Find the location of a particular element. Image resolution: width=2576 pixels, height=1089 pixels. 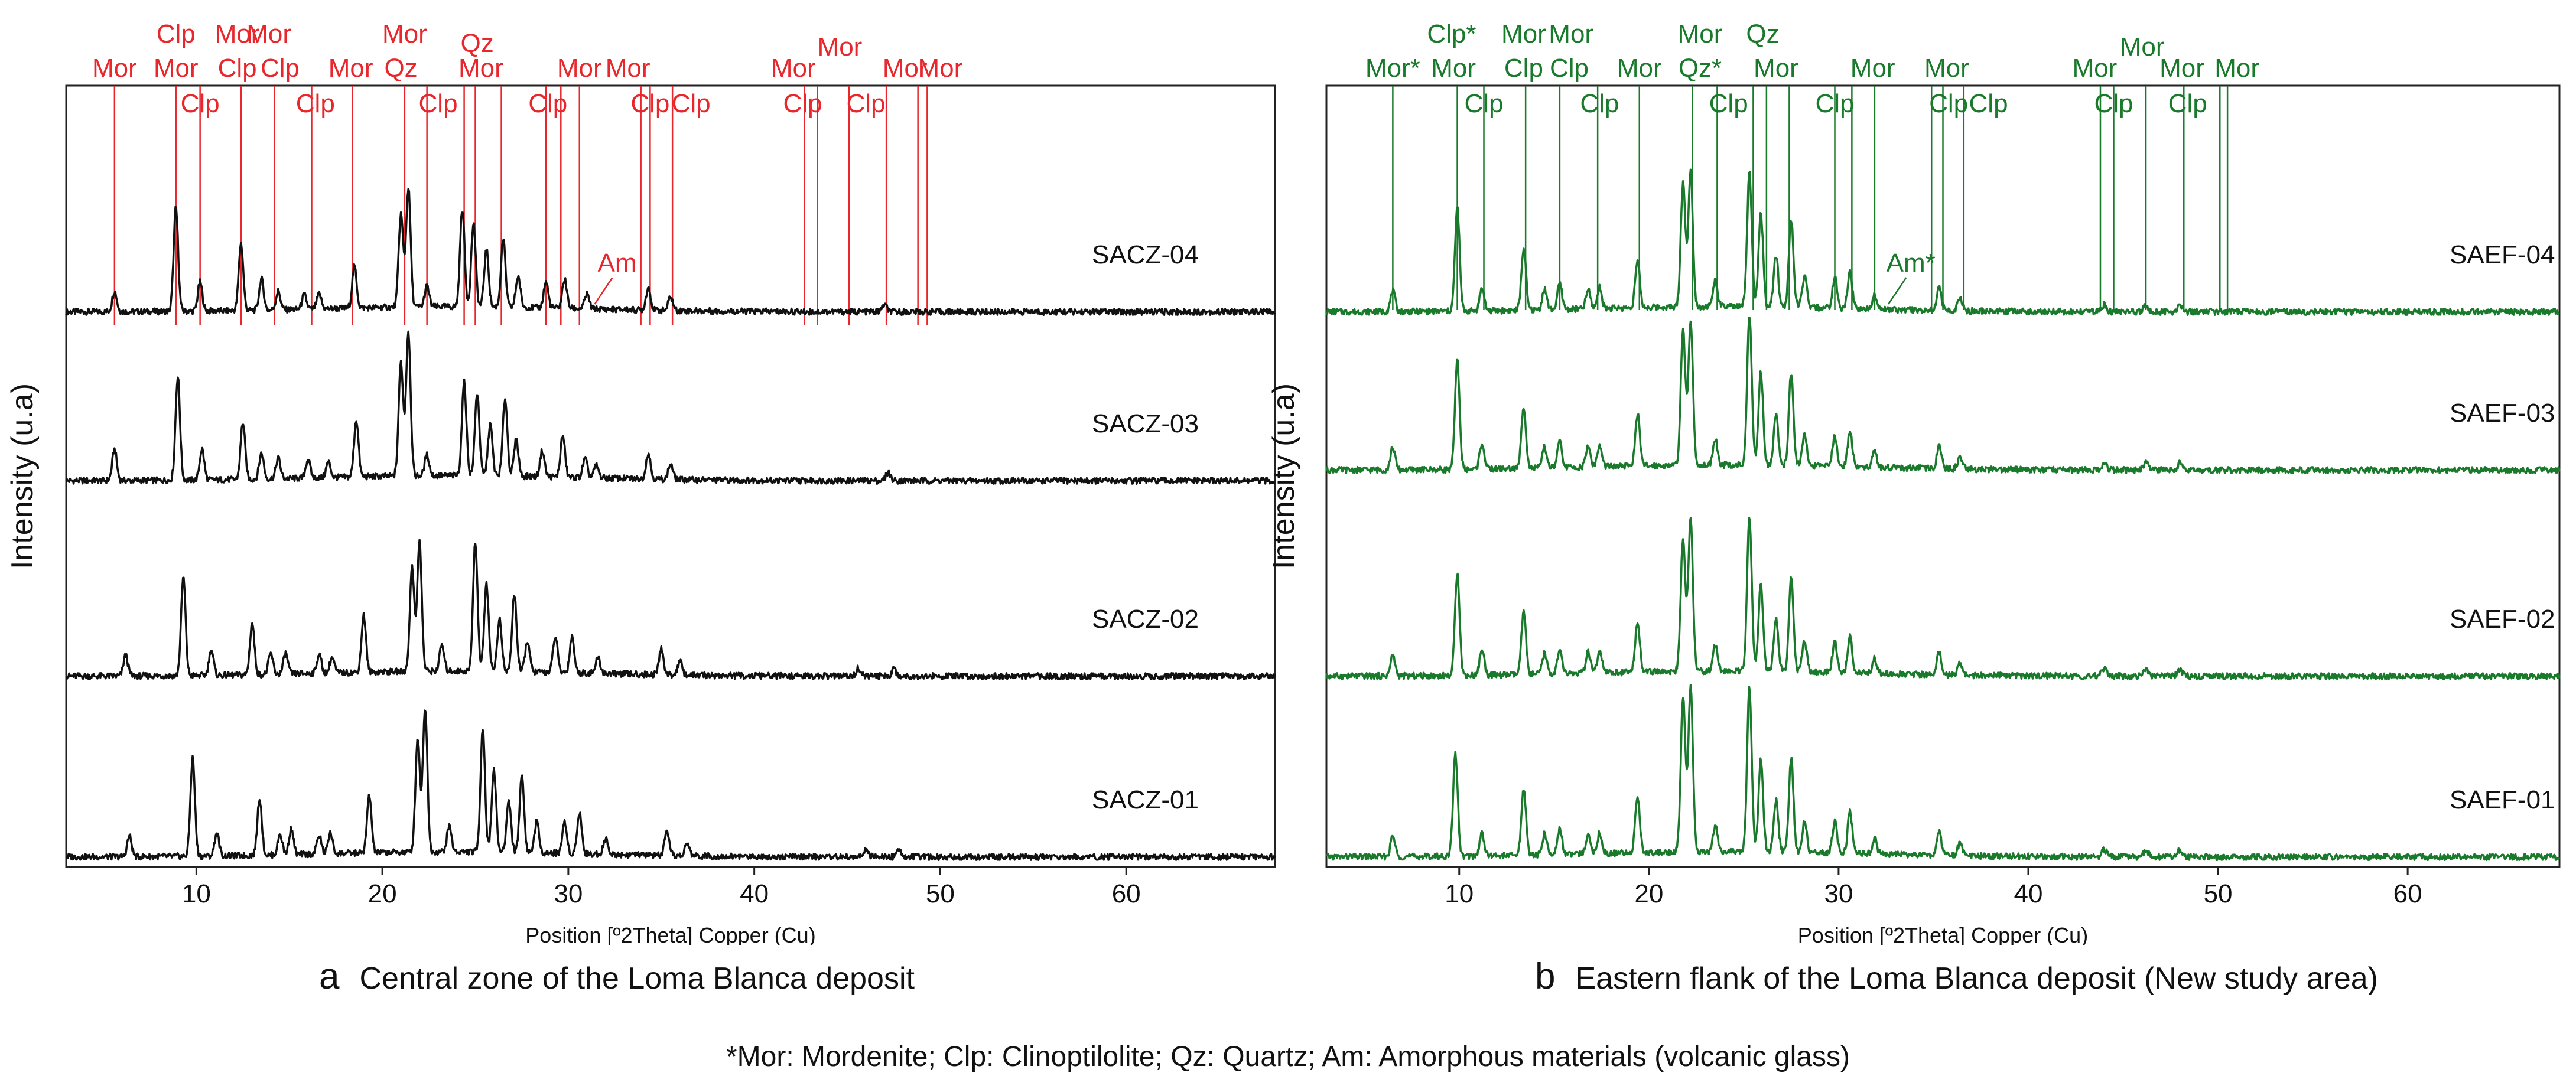

x-tick-label-a-2: 30 is located at coordinates (568, 893).